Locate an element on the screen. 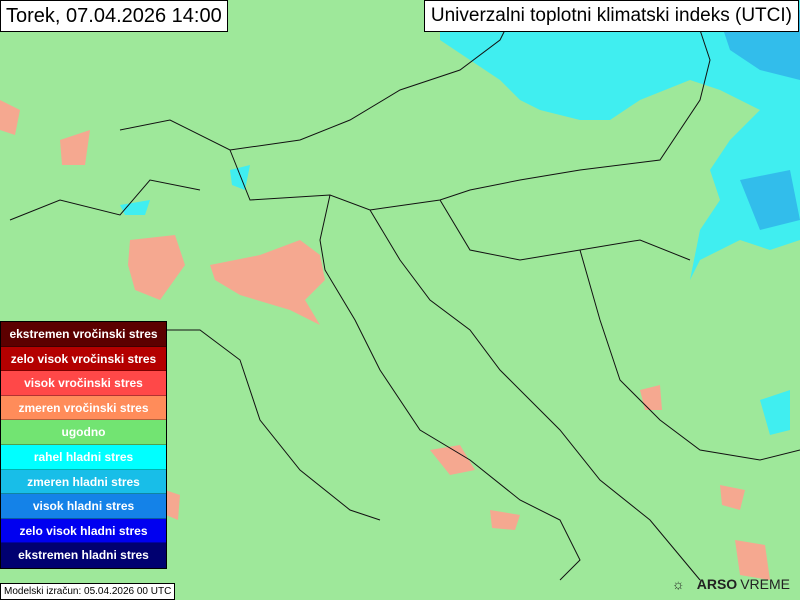 The image size is (800, 605). forecast-datetime: Torek, 07.04.2026 14:00 is located at coordinates (114, 16).